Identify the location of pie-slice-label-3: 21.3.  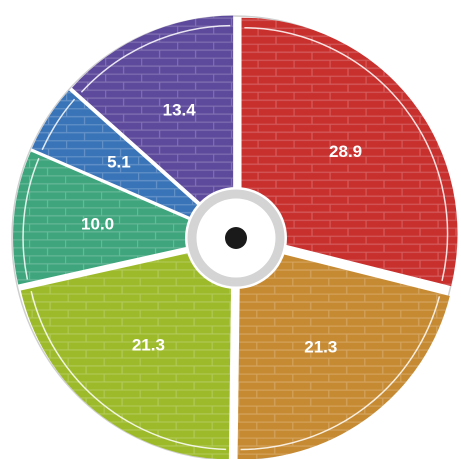
(148, 344).